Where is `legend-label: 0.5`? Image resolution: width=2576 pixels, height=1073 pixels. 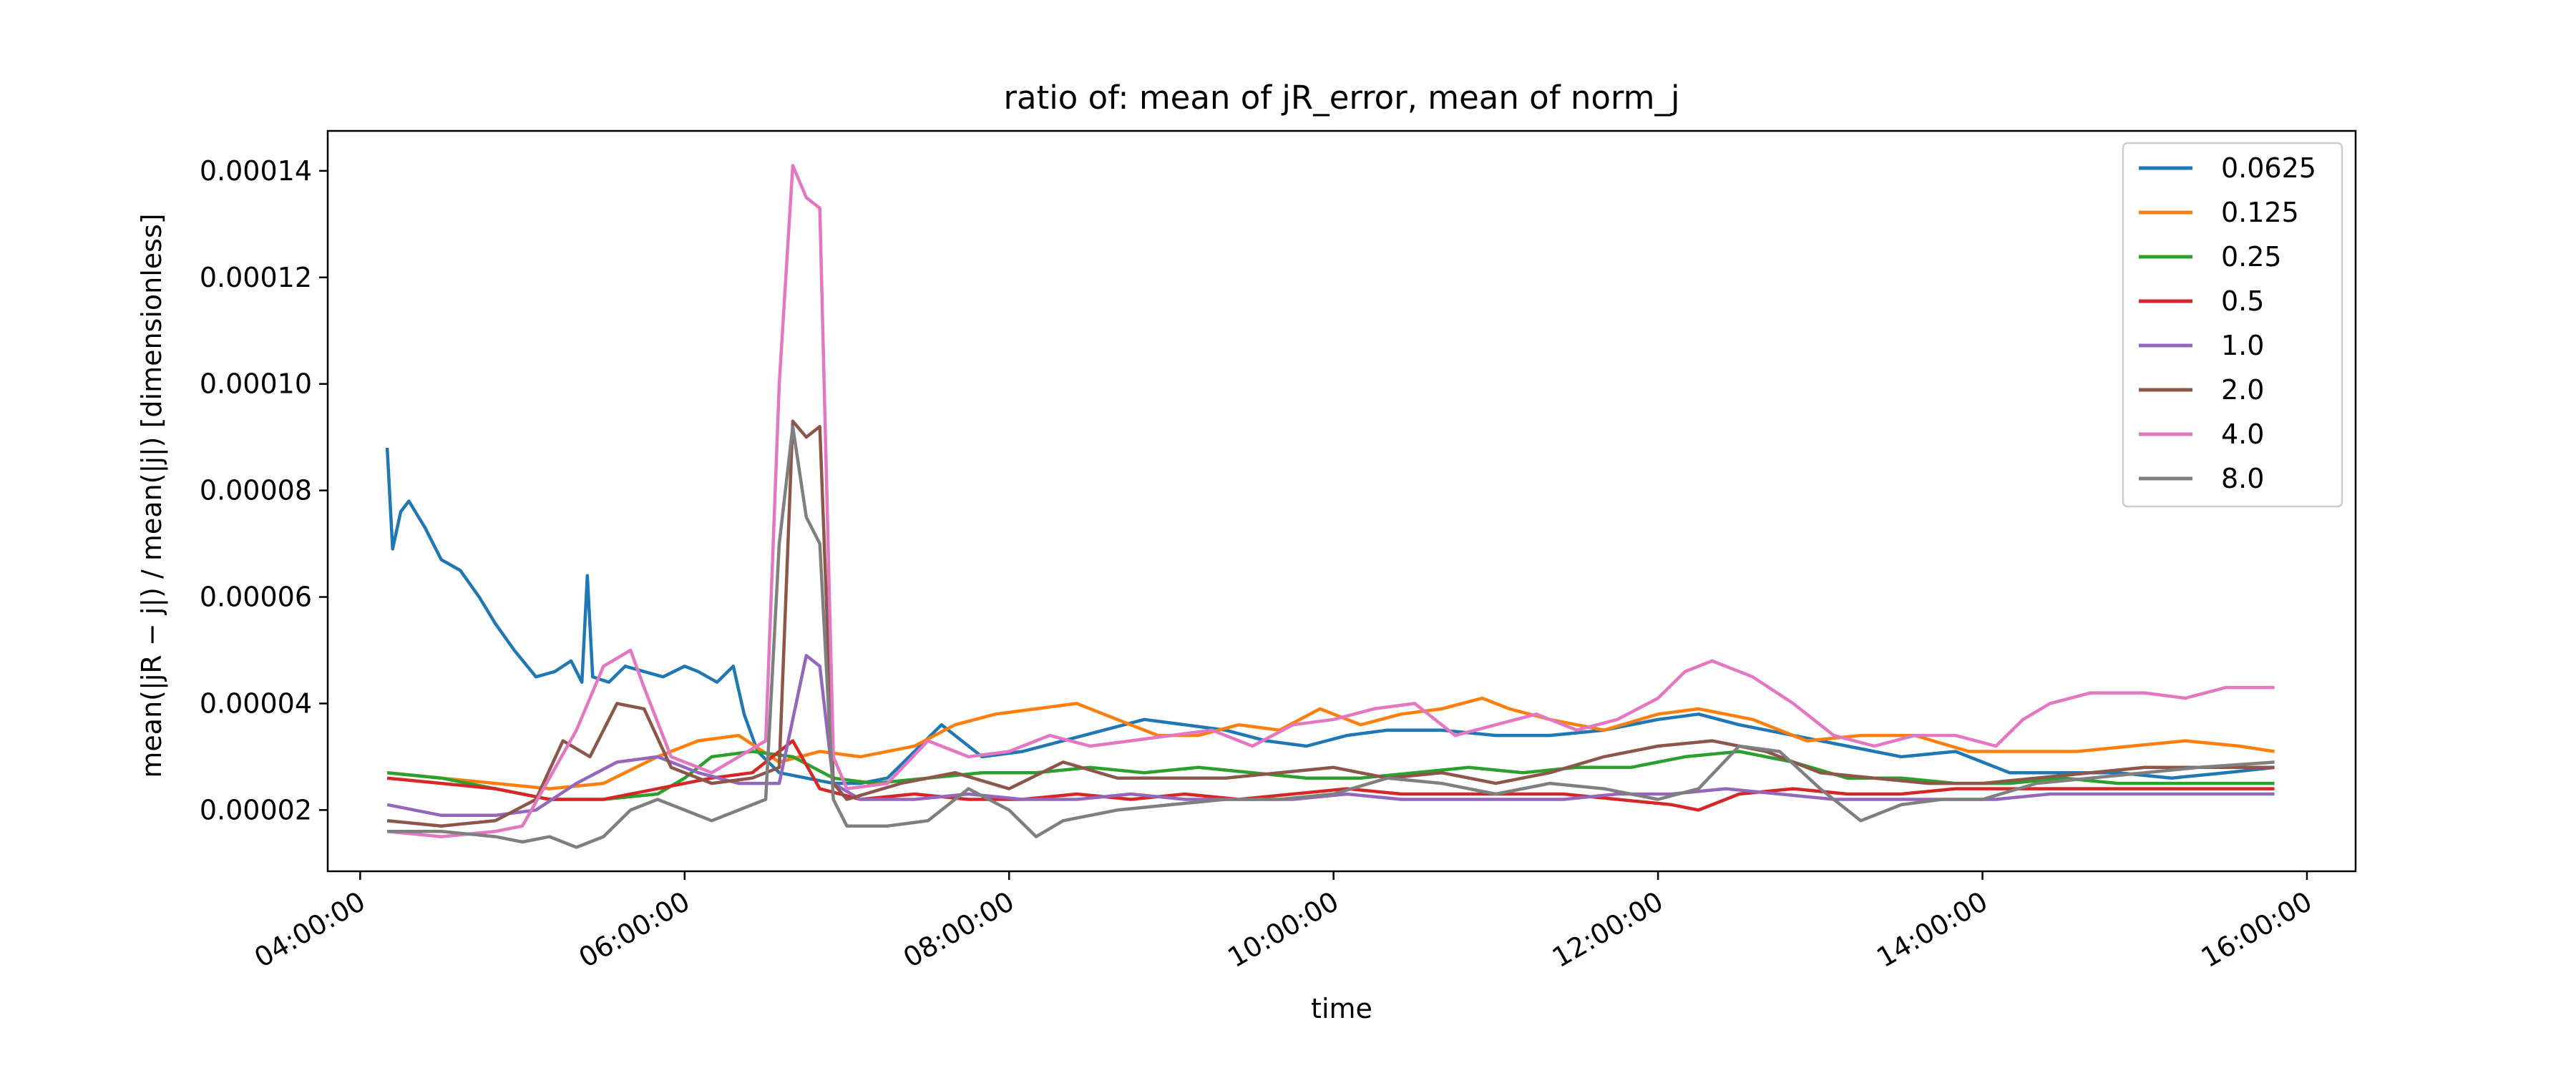
legend-label: 0.5 is located at coordinates (2242, 301).